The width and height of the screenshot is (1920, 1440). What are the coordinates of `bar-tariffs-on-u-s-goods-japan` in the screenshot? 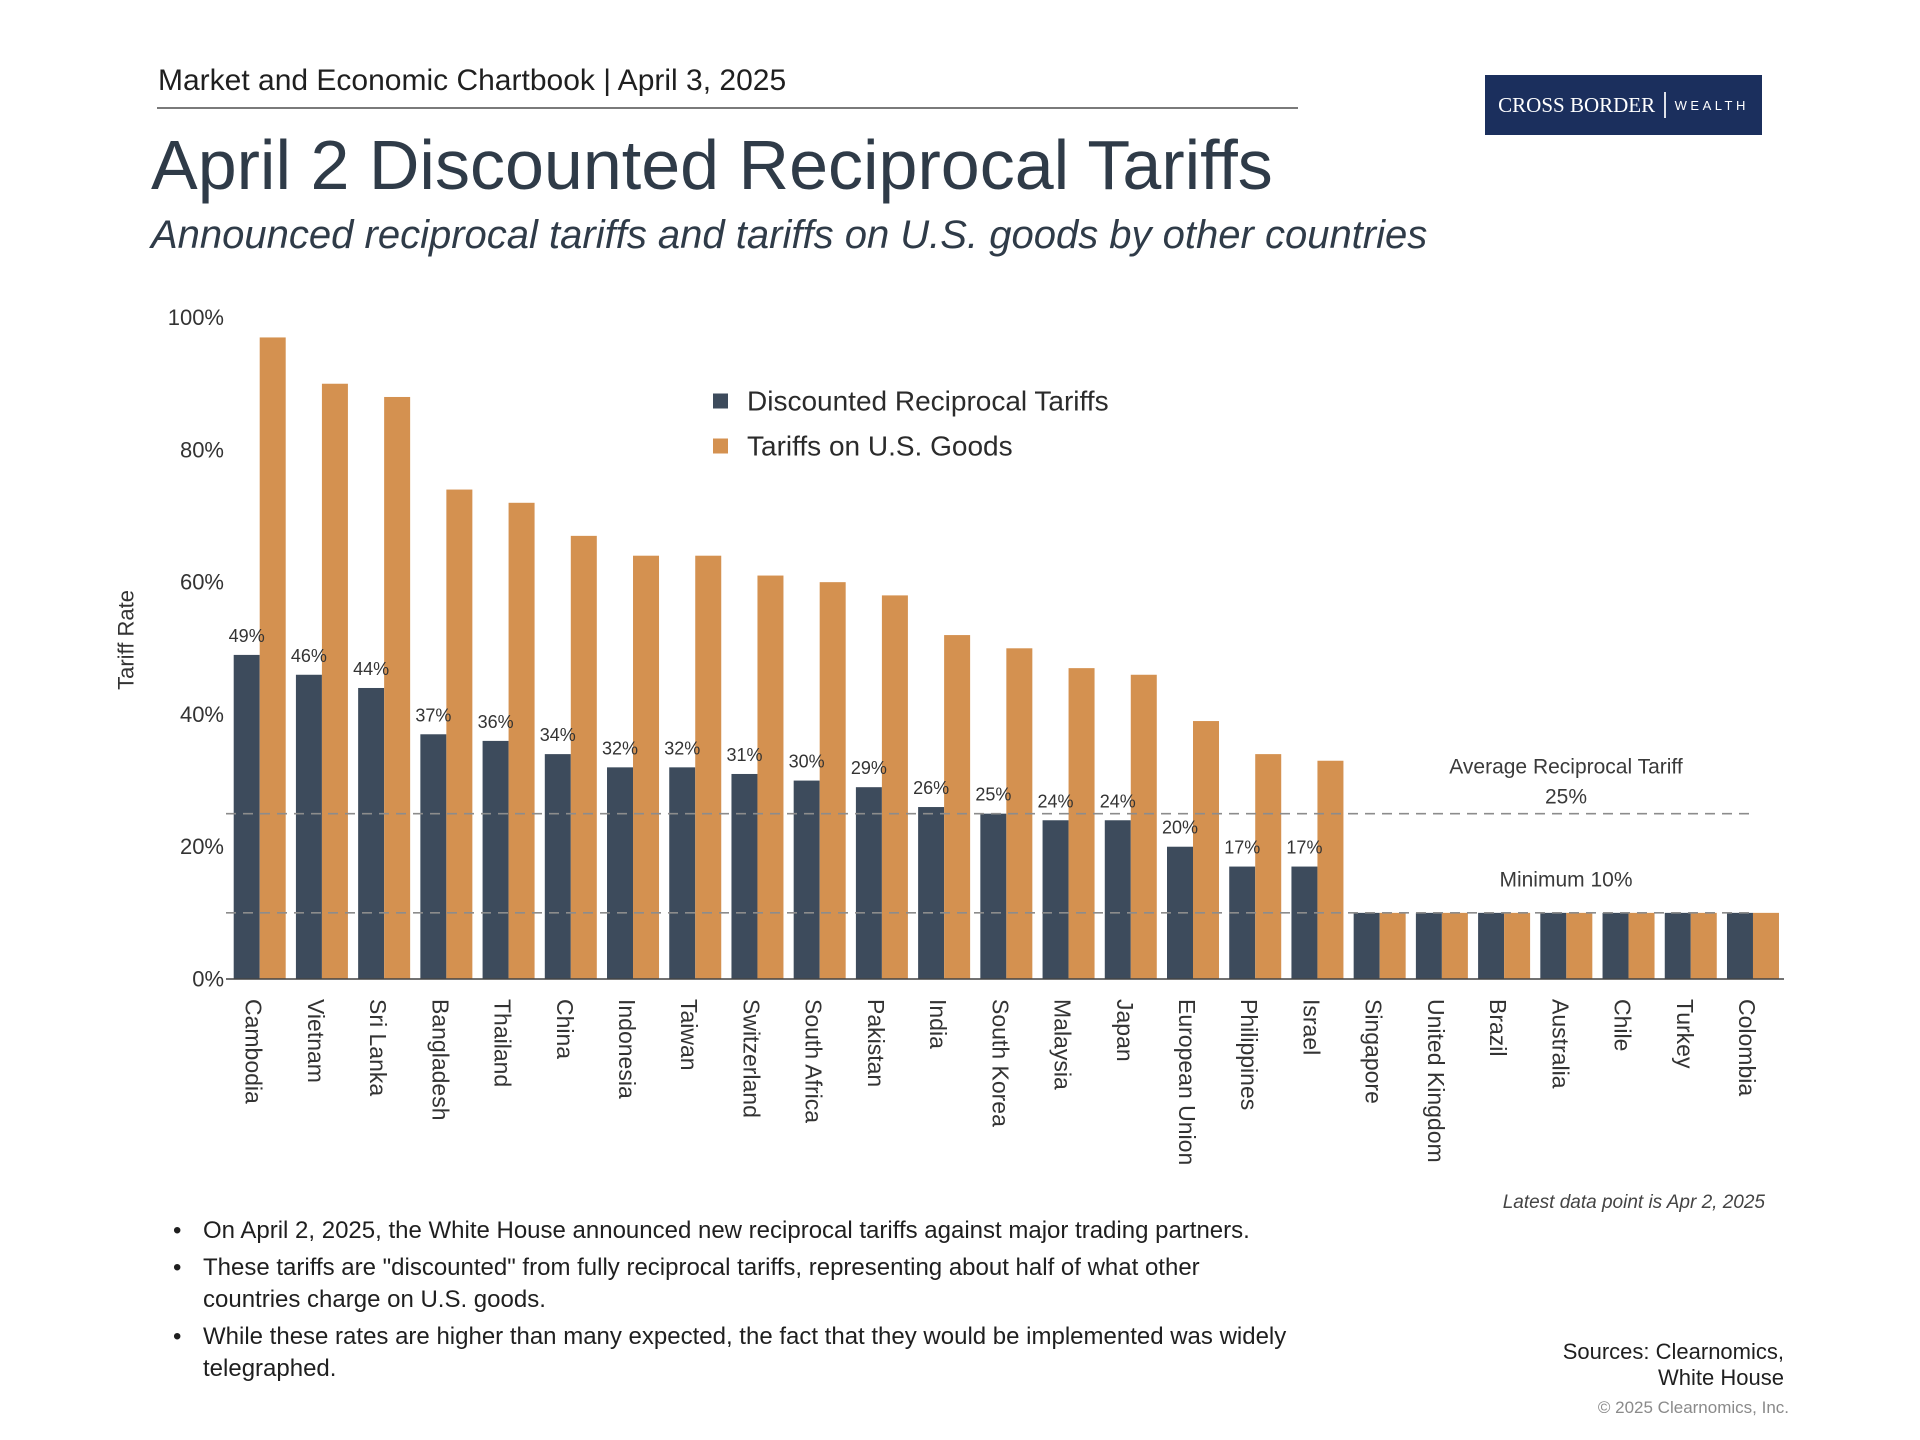 It's located at (1143, 826).